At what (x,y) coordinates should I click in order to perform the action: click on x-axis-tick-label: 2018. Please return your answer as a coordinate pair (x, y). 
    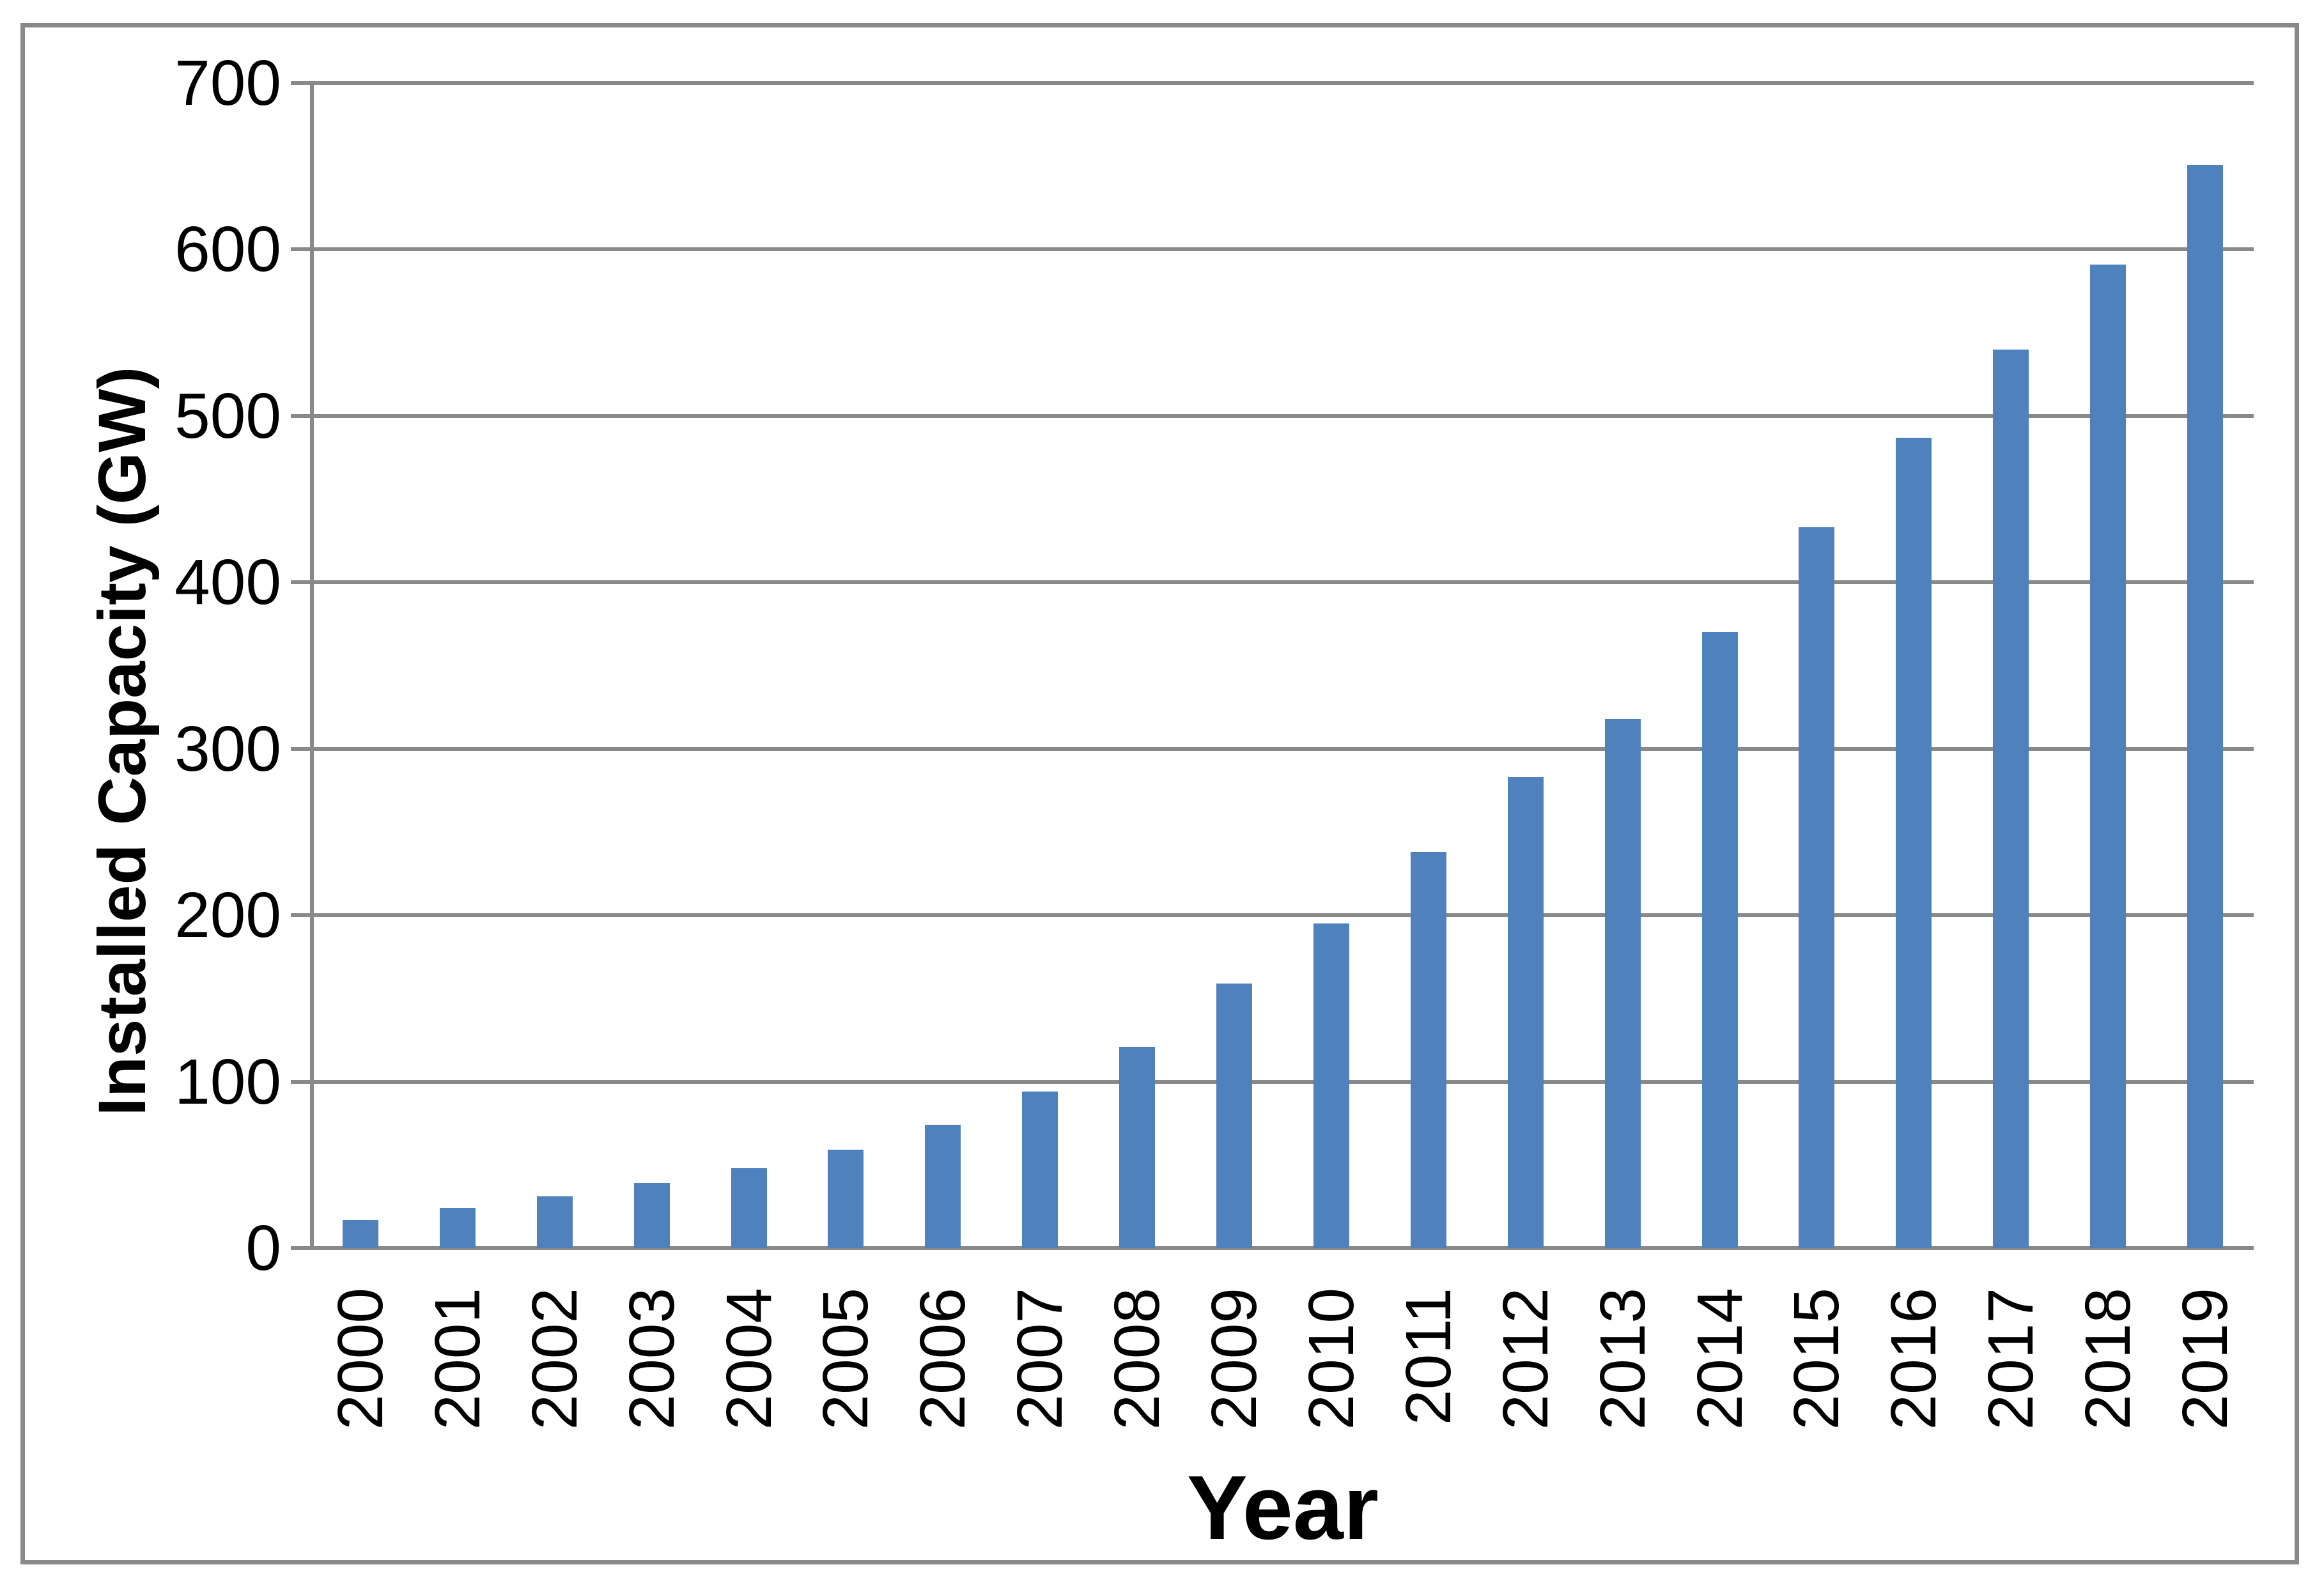
    Looking at the image, I should click on (2108, 1359).